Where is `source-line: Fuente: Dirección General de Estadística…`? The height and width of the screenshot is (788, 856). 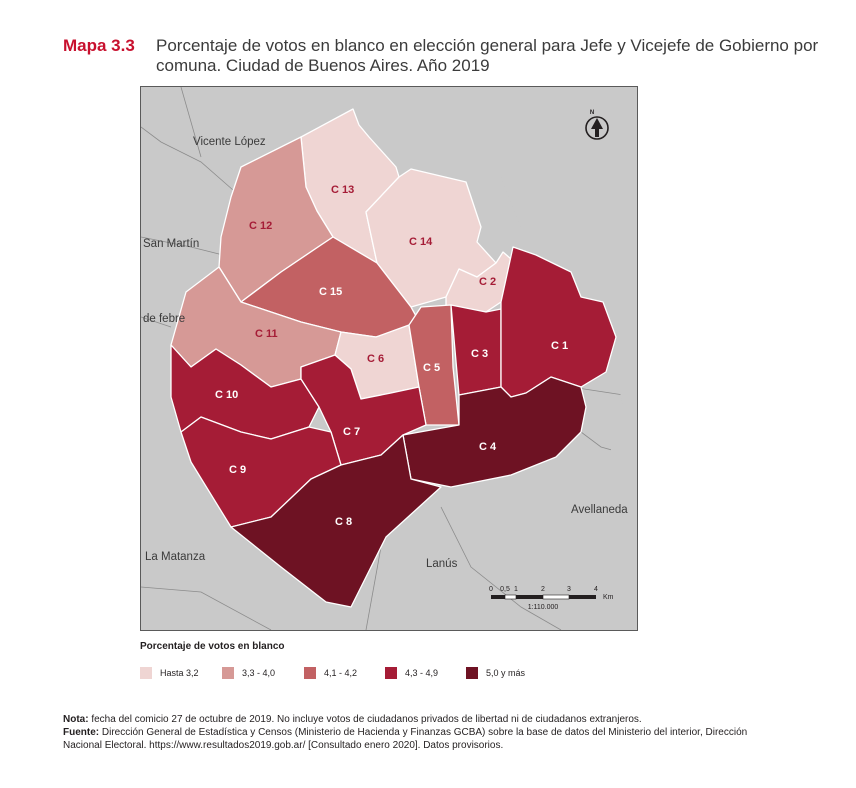 source-line: Fuente: Dirección General de Estadística… is located at coordinates (413, 739).